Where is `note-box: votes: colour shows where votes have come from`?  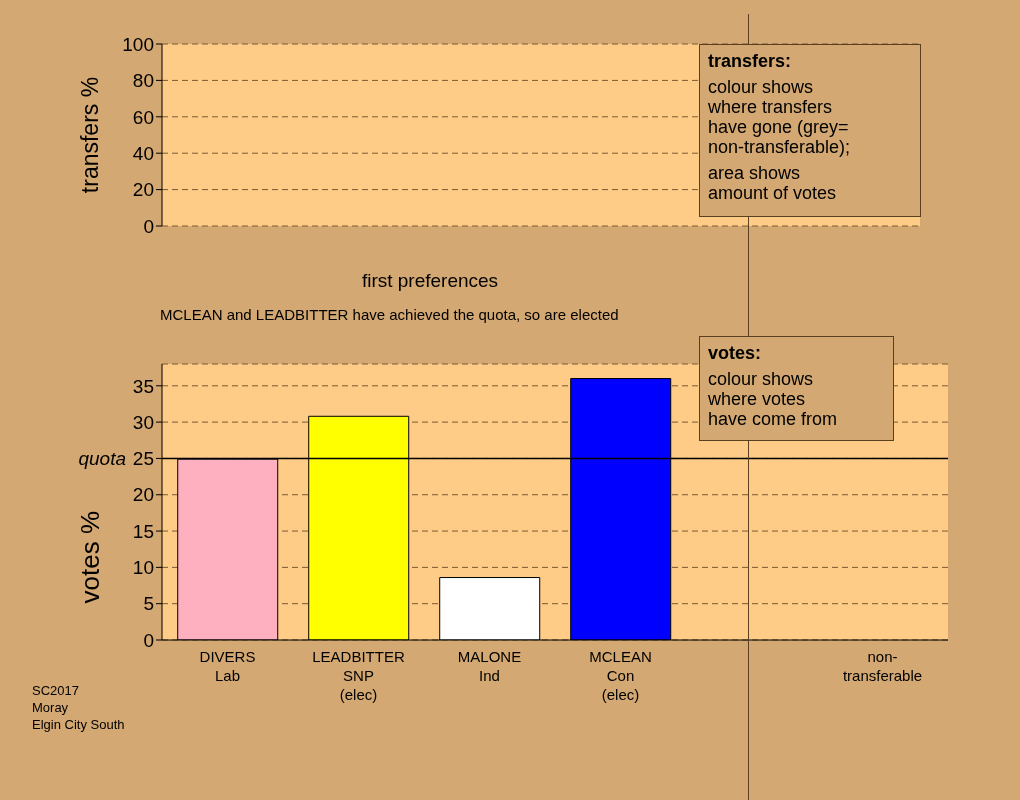 note-box: votes: colour shows where votes have come from is located at coordinates (796, 388).